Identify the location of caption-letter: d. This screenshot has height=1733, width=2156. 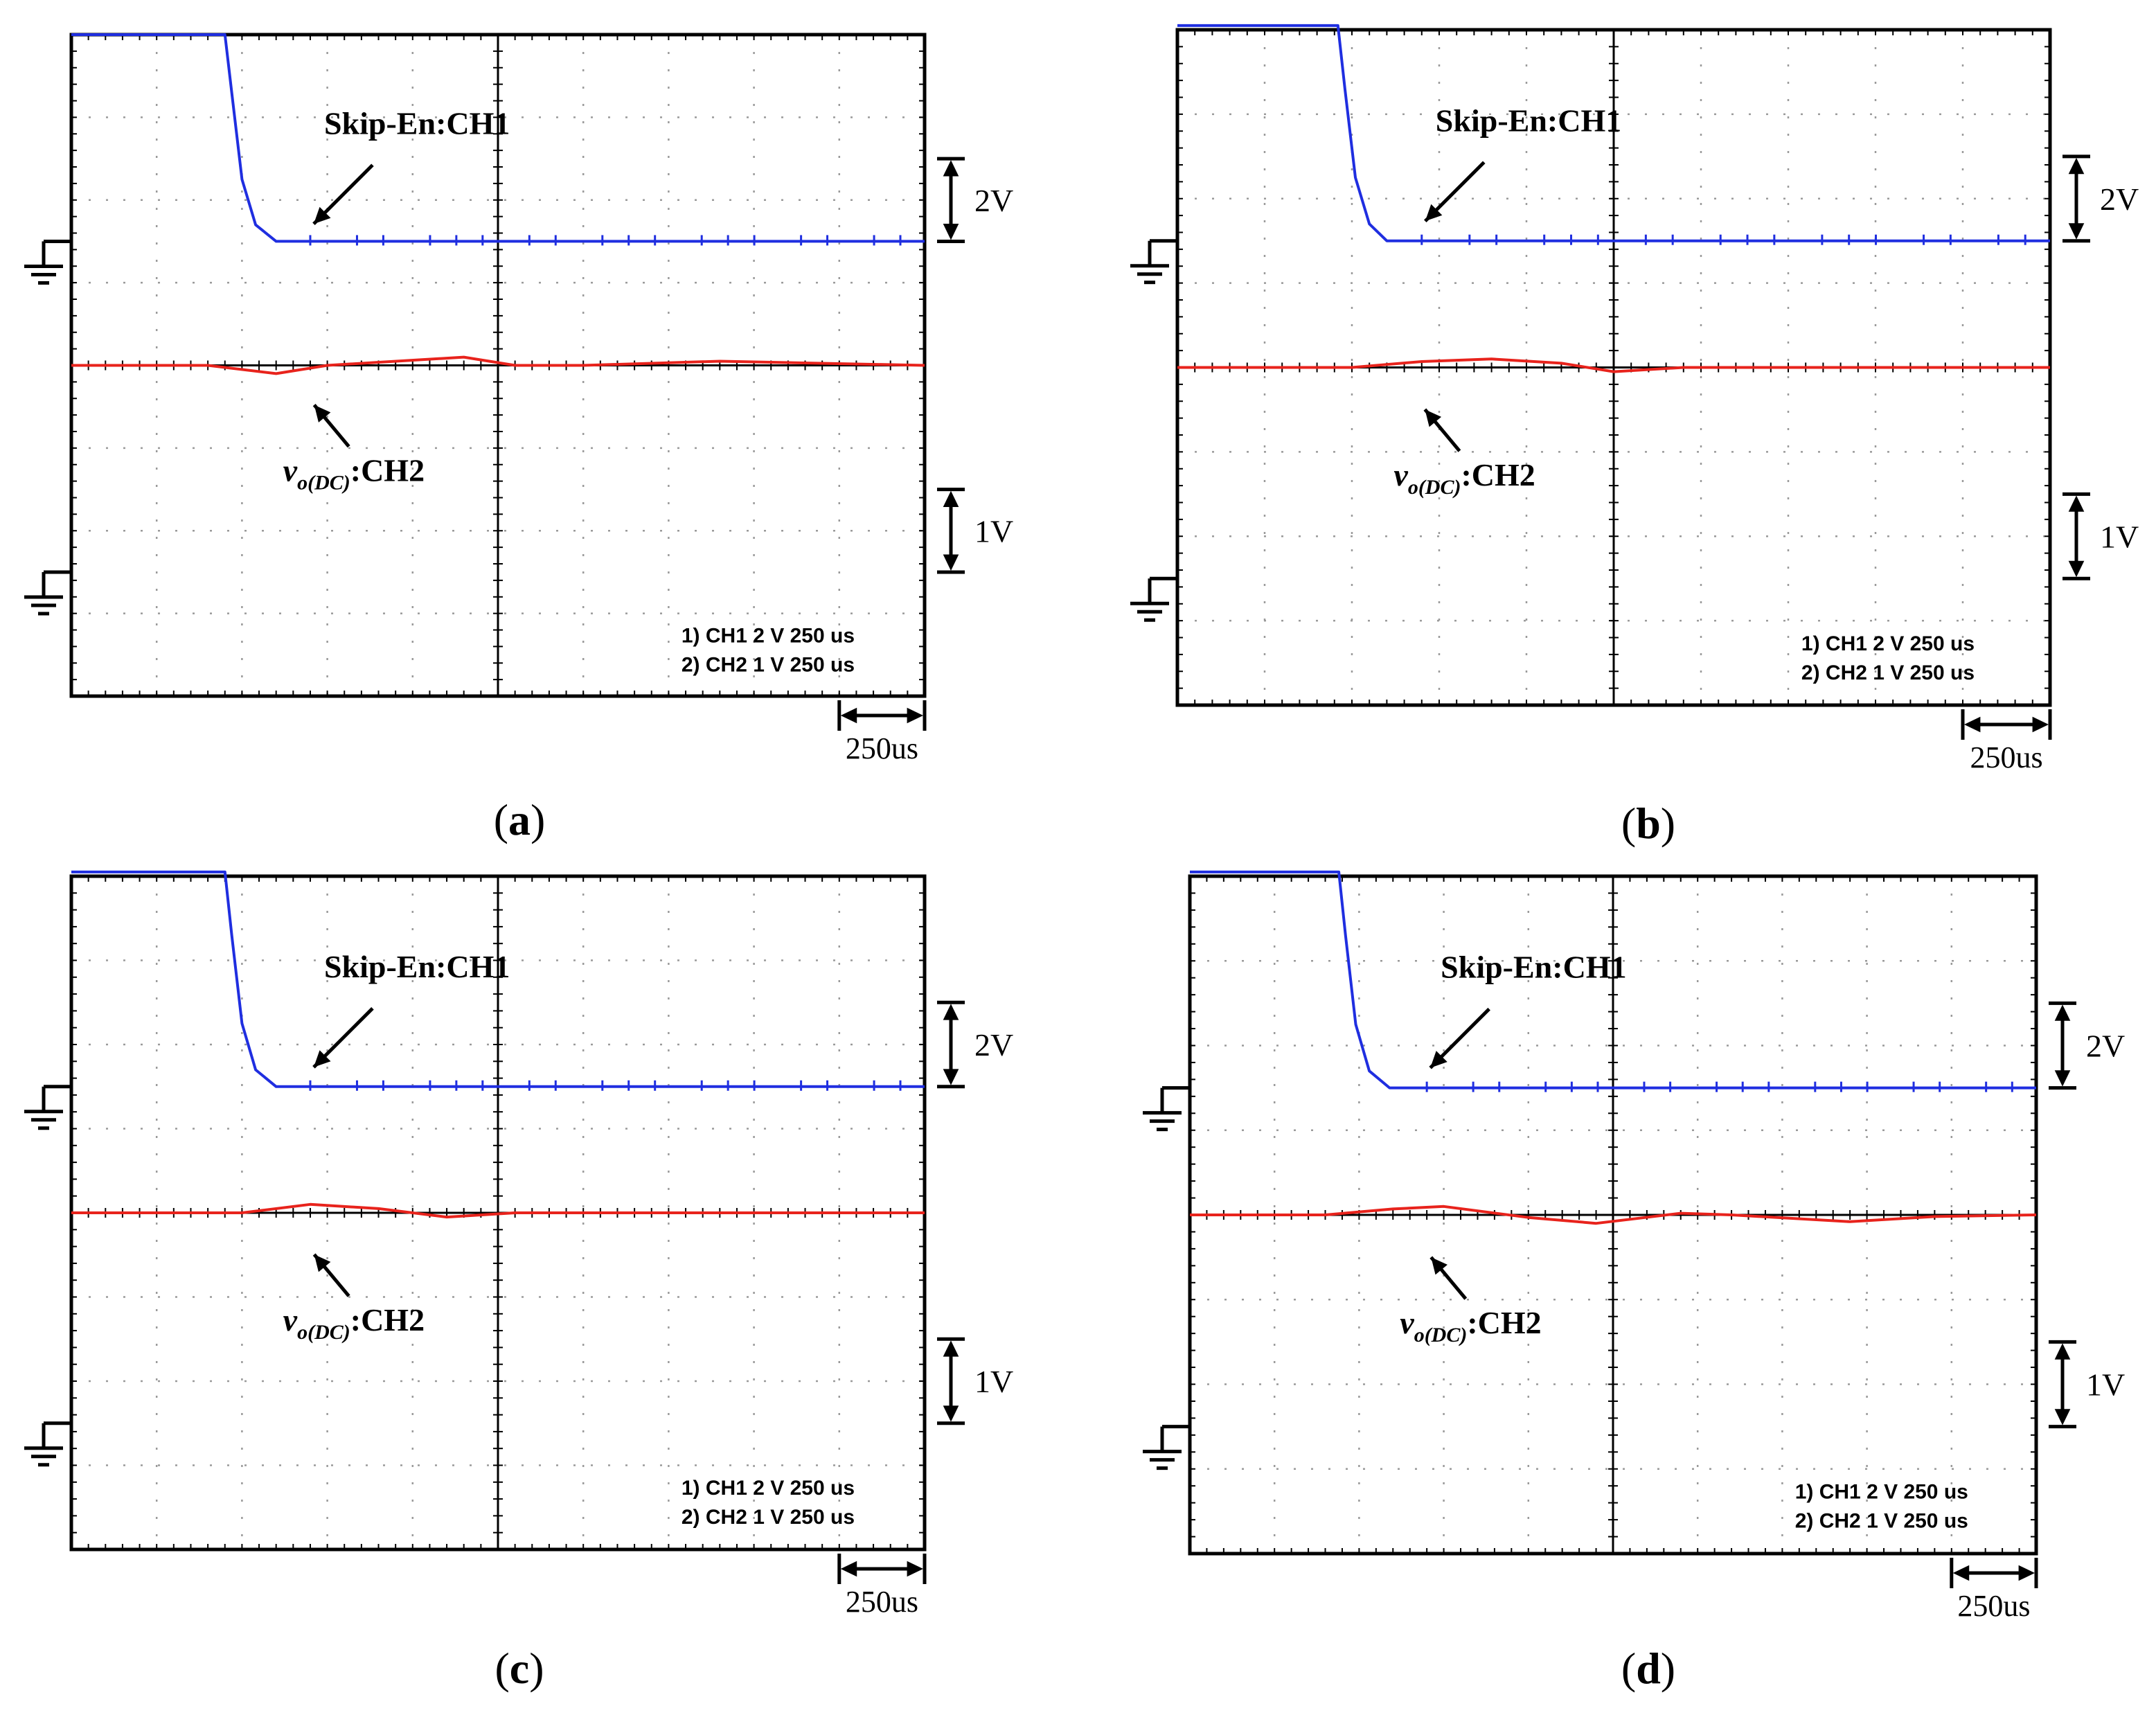
(1649, 1668).